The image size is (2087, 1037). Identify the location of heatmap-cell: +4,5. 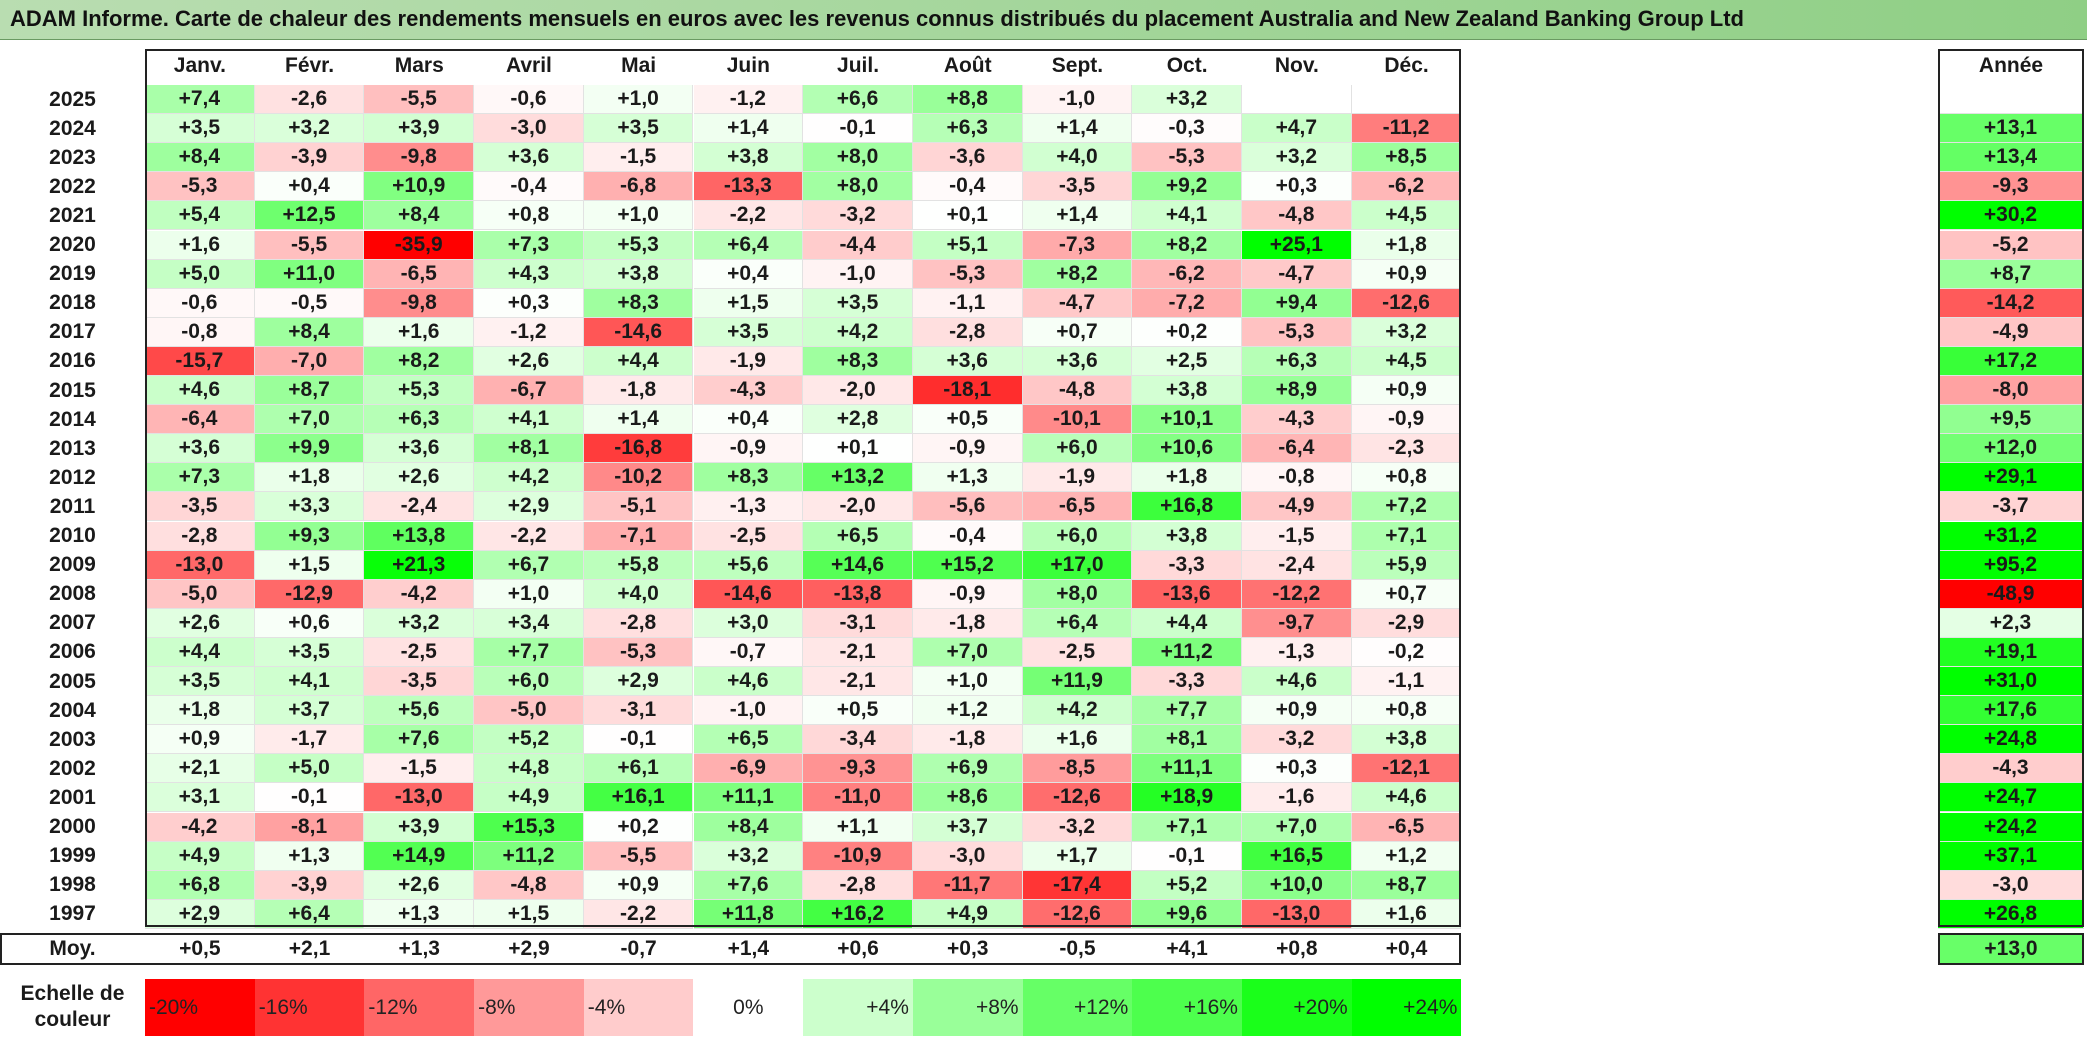
(1406, 361).